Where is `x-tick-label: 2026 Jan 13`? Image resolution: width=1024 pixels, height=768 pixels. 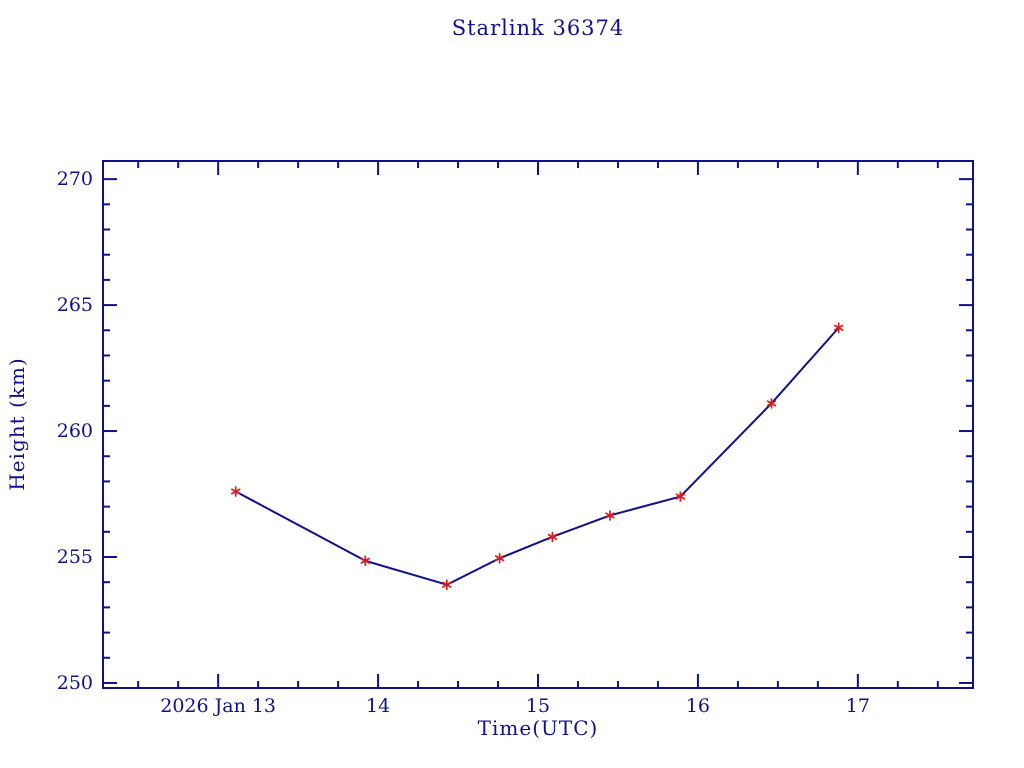
x-tick-label: 2026 Jan 13 is located at coordinates (218, 706).